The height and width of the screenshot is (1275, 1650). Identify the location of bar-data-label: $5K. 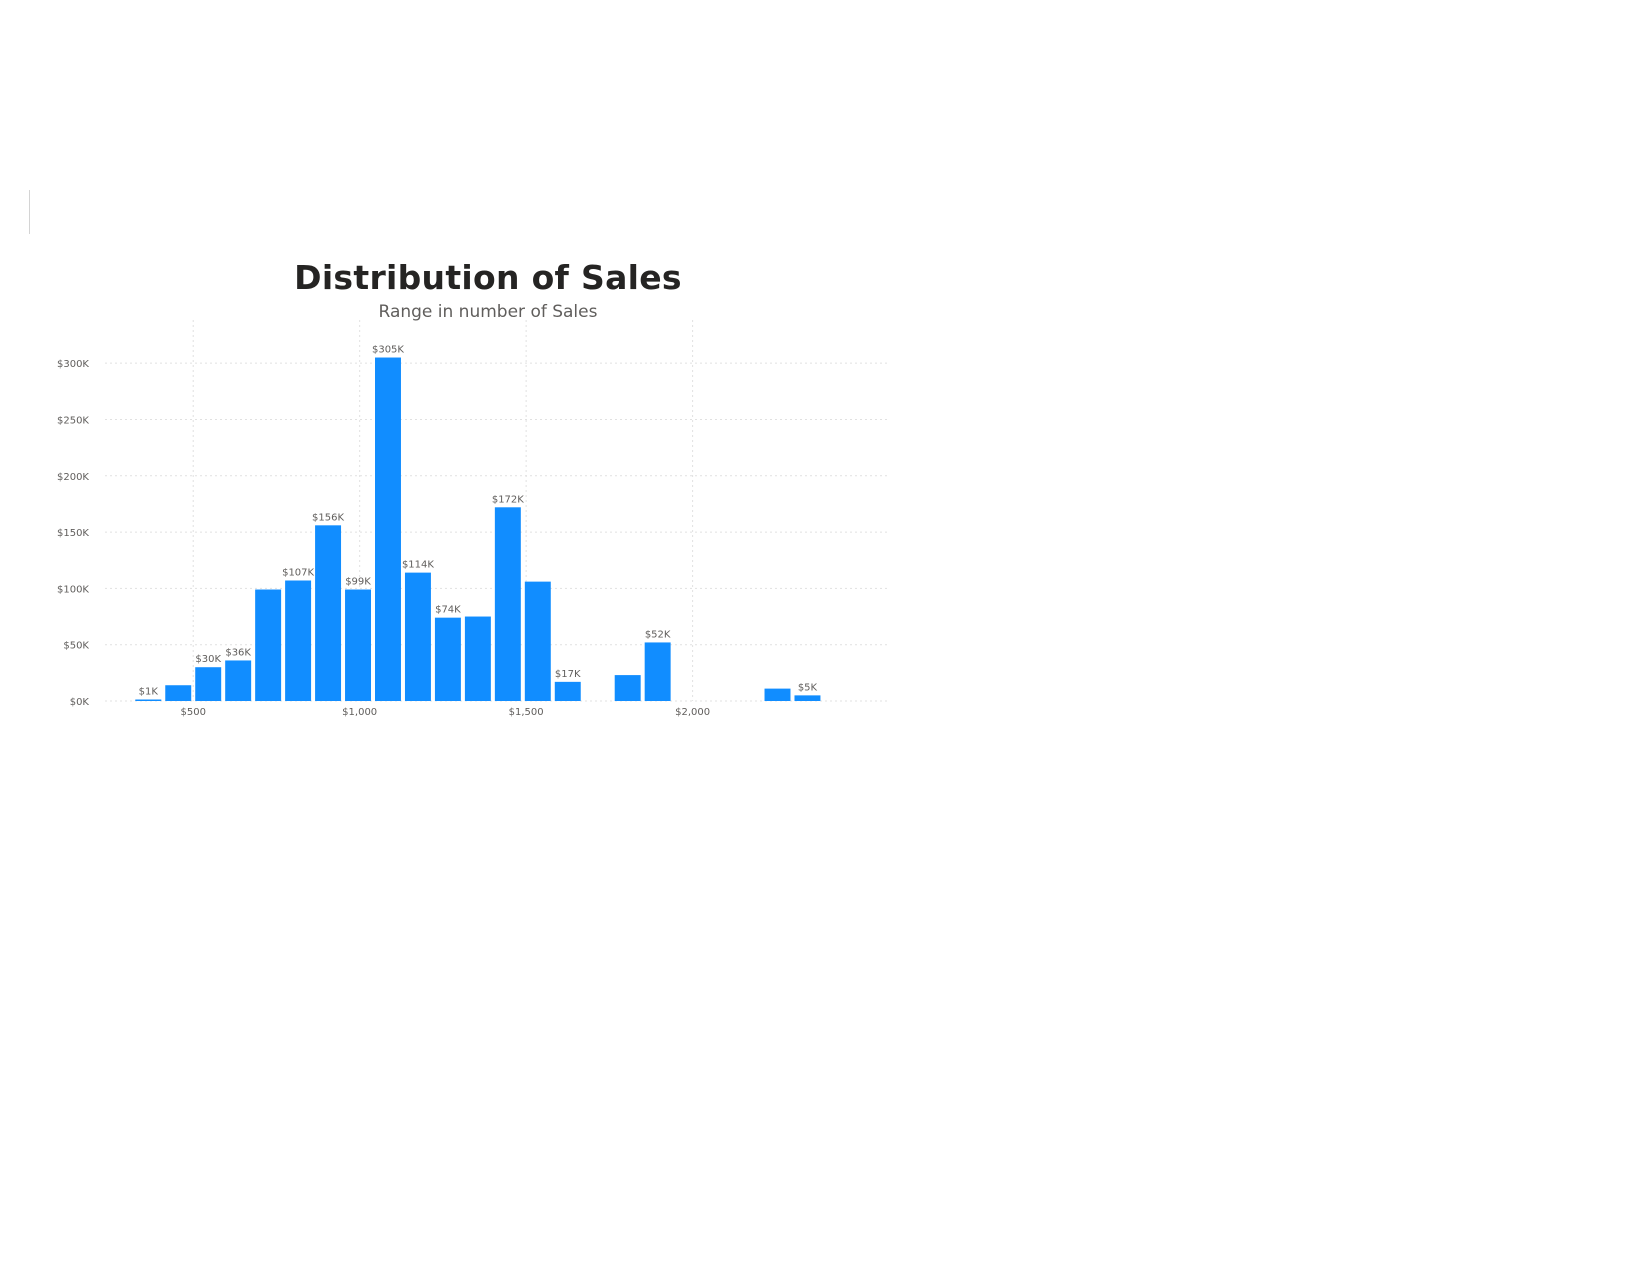
(808, 687).